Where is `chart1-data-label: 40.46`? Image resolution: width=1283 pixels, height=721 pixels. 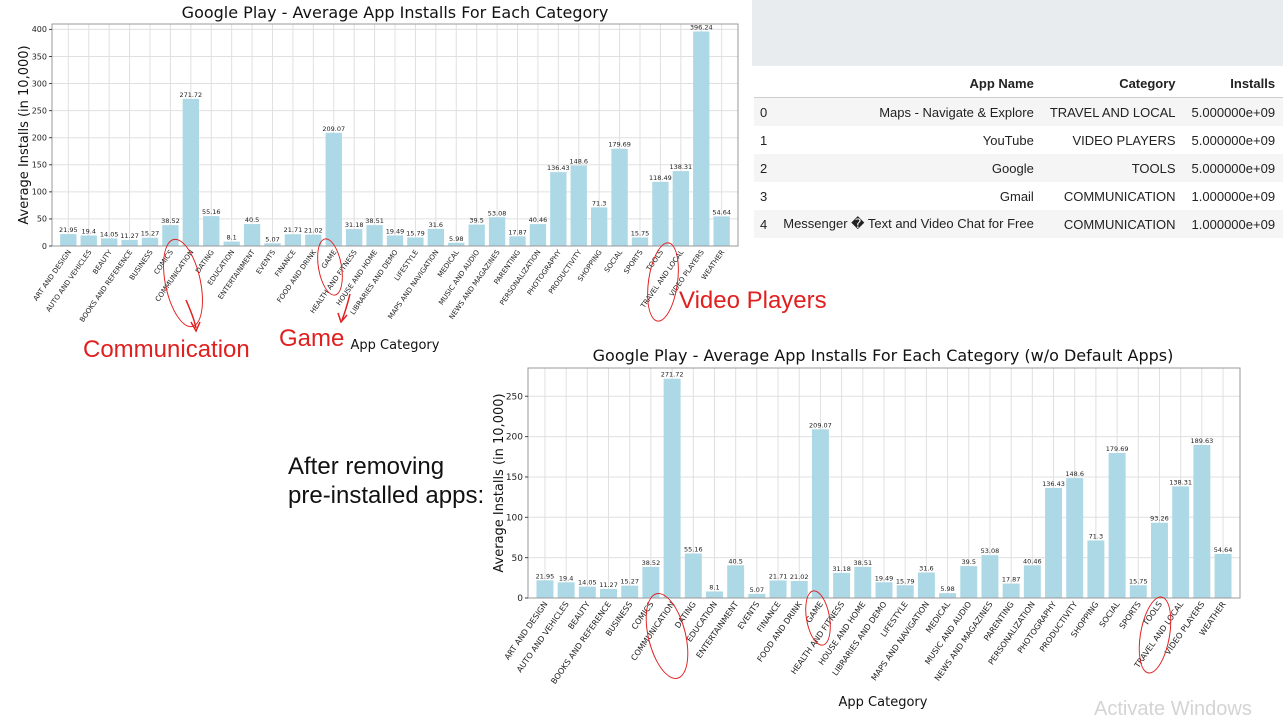
chart1-data-label: 40.46 is located at coordinates (538, 220).